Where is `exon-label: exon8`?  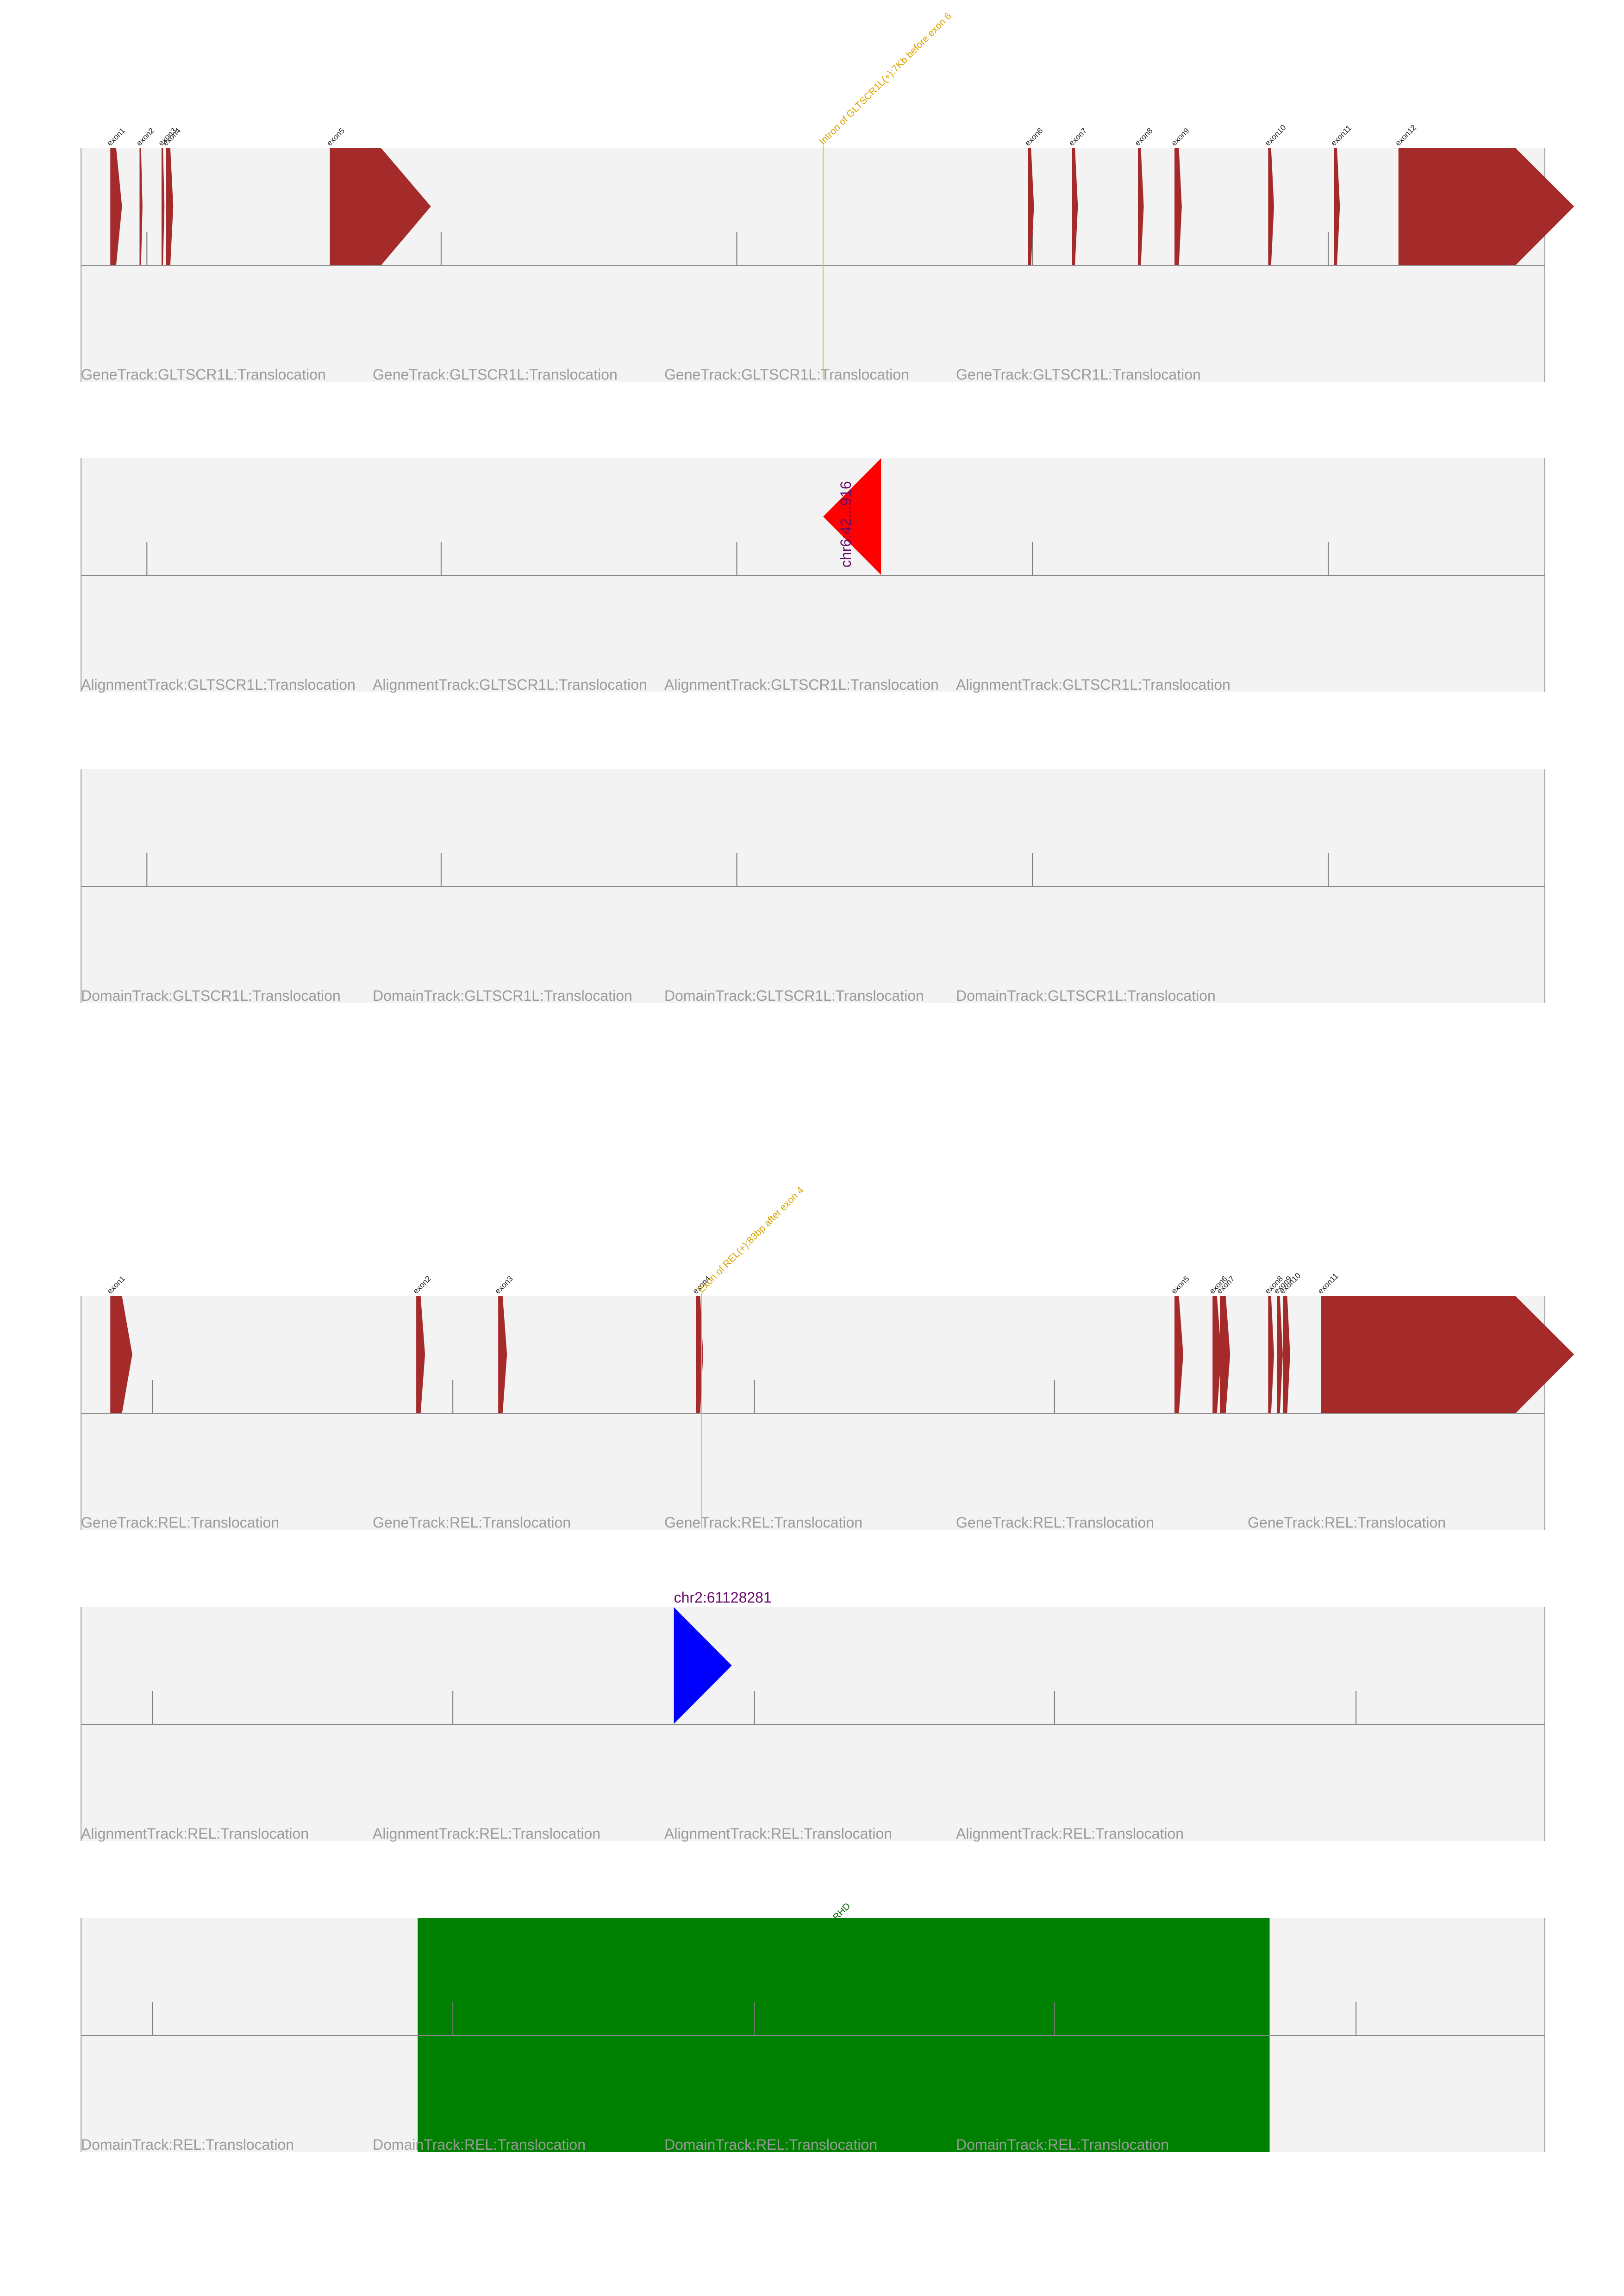
exon-label: exon8 is located at coordinates (1143, 137).